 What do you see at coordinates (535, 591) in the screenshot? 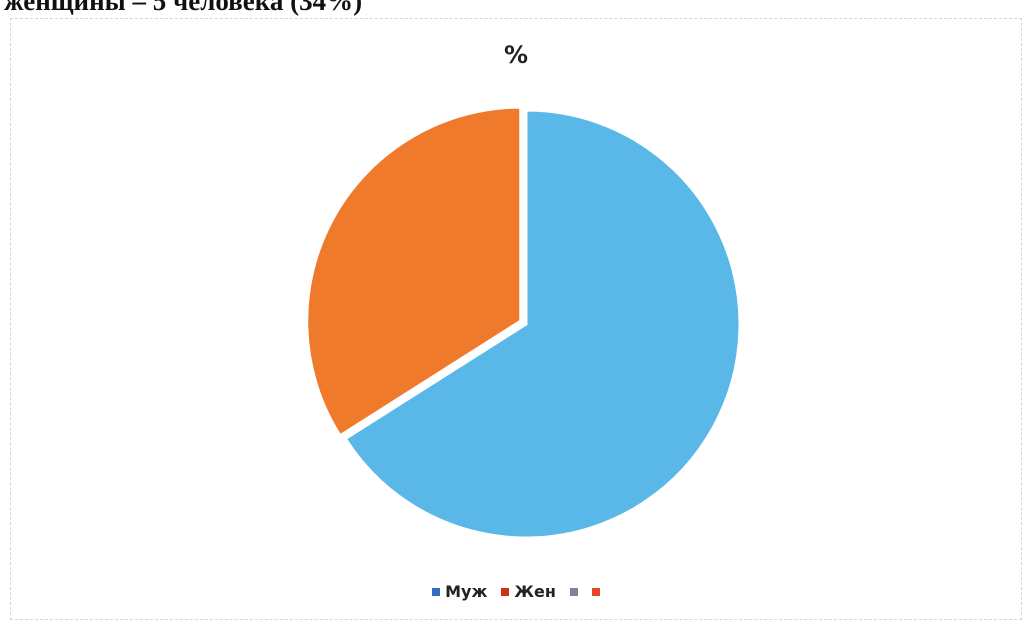
I see `legend-label: Жен` at bounding box center [535, 591].